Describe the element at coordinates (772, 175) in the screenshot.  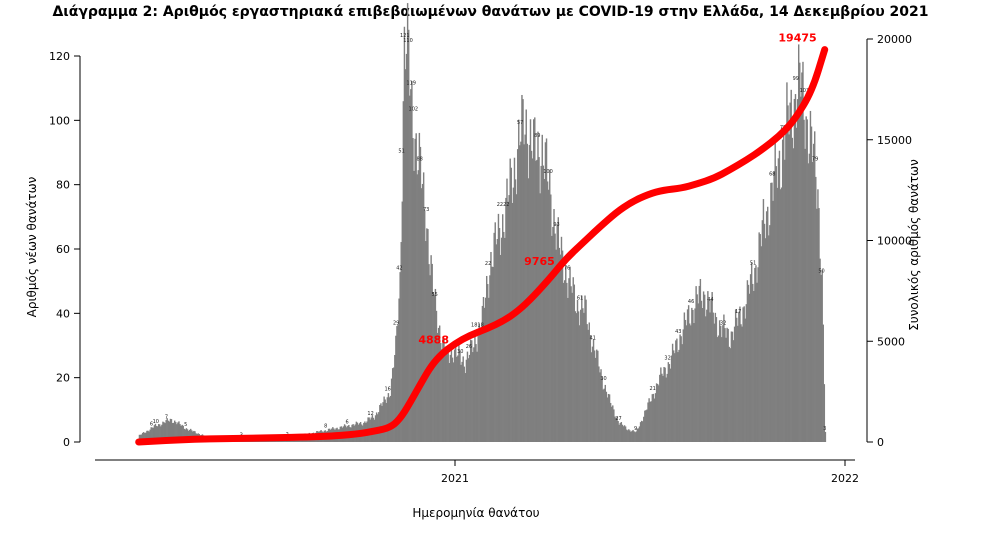
I see `bar-data-label: 68` at that location.